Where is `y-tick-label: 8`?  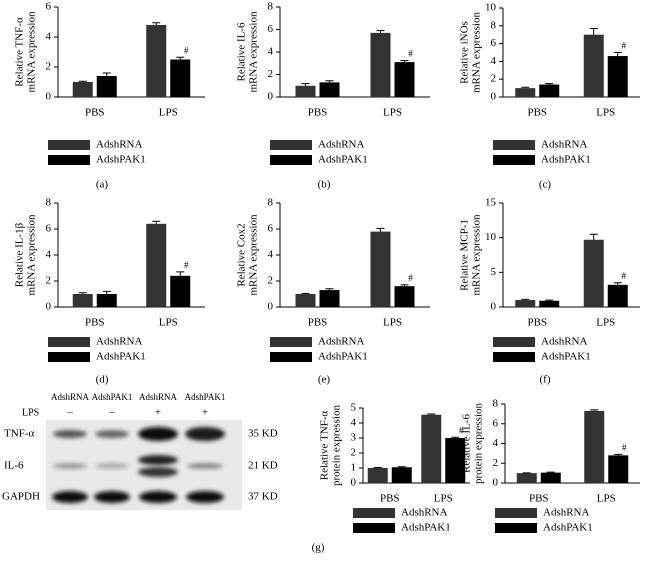
y-tick-label: 8 is located at coordinates (49, 203).